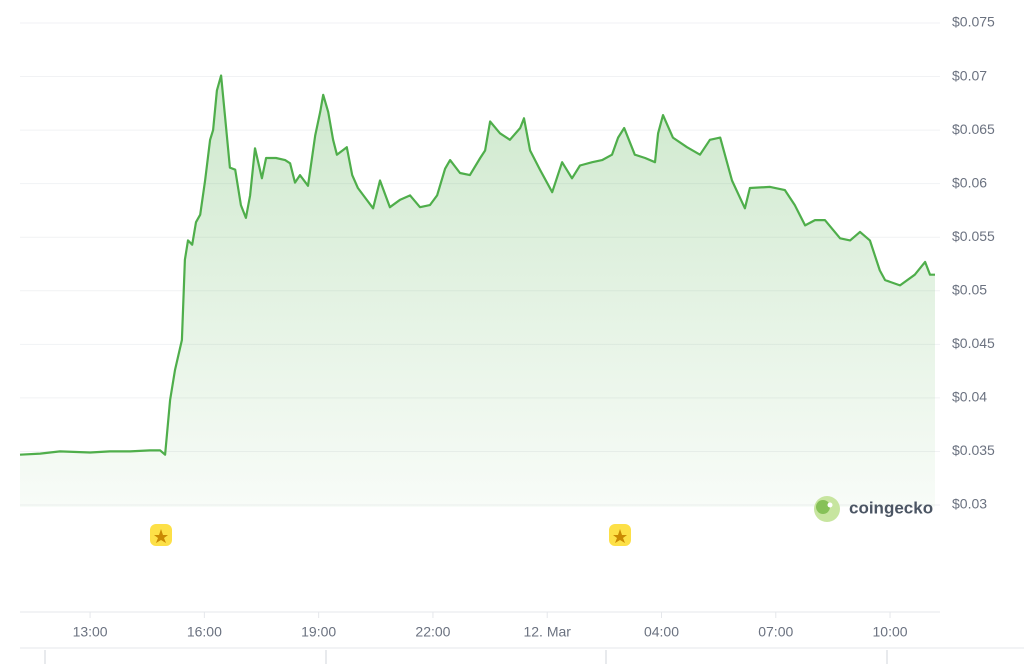 The width and height of the screenshot is (1024, 664). I want to click on y-tick-label: $0.03, so click(969, 504).